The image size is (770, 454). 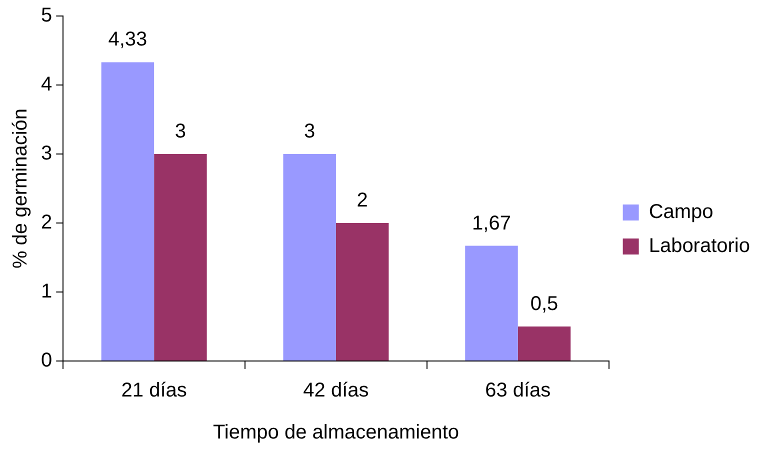 I want to click on y-tick-label: 1, so click(x=46, y=291).